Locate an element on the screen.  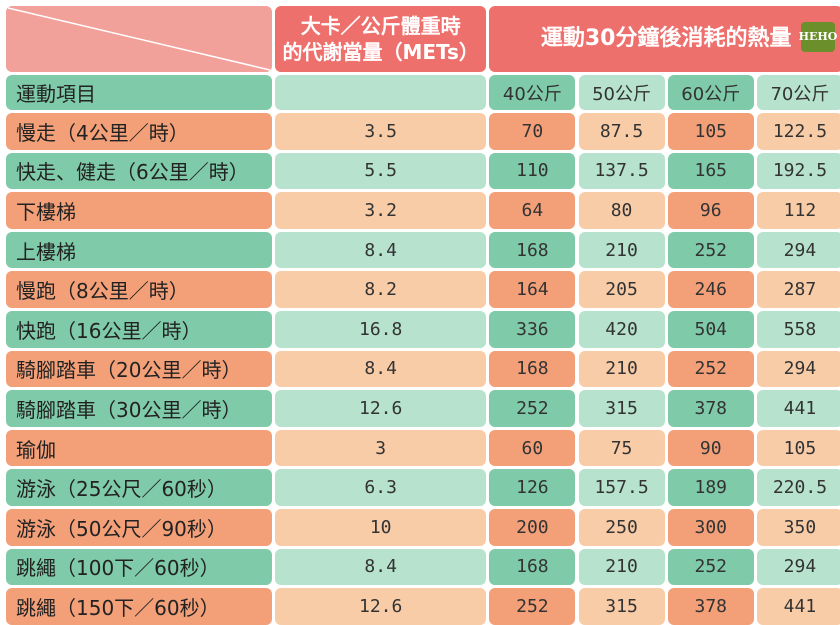
calories-header-title: 運動30分鐘後消耗的熱量 is located at coordinates (666, 38).